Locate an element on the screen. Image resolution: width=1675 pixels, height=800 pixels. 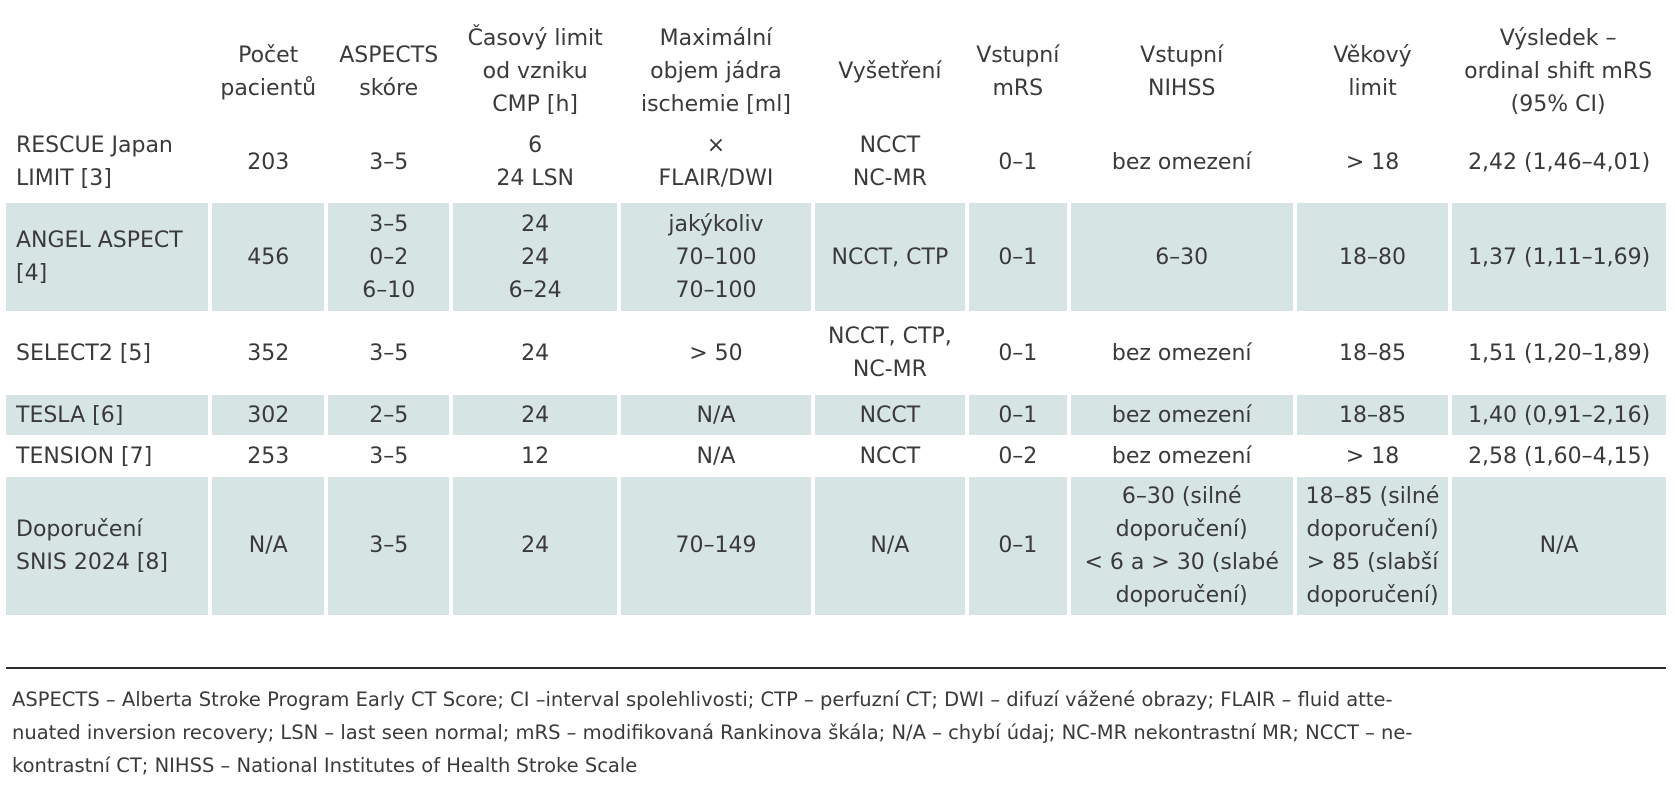
table-bottom-rule is located at coordinates (836, 668).